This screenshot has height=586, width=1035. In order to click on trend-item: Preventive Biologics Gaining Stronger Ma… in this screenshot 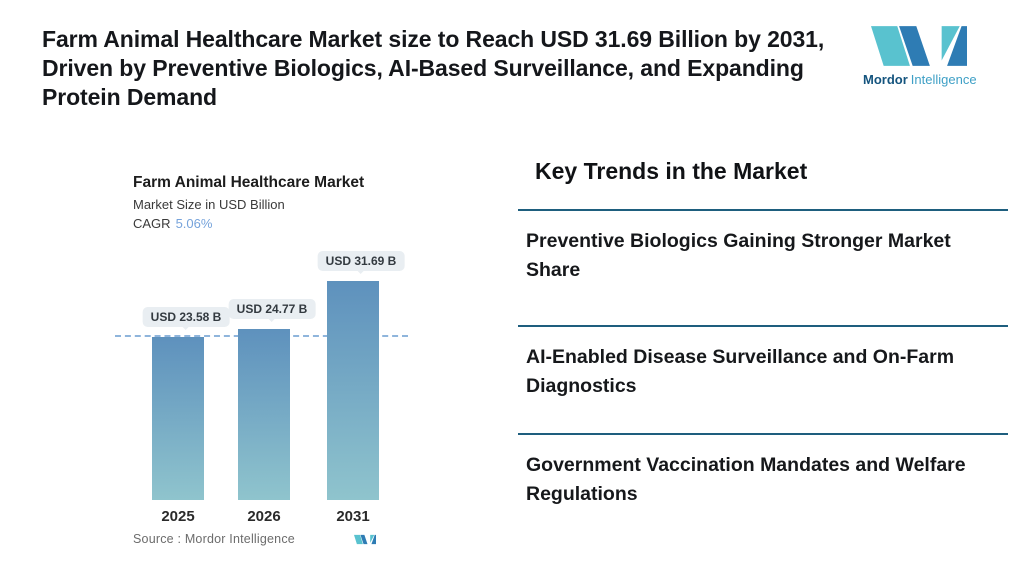, I will do `click(763, 267)`.